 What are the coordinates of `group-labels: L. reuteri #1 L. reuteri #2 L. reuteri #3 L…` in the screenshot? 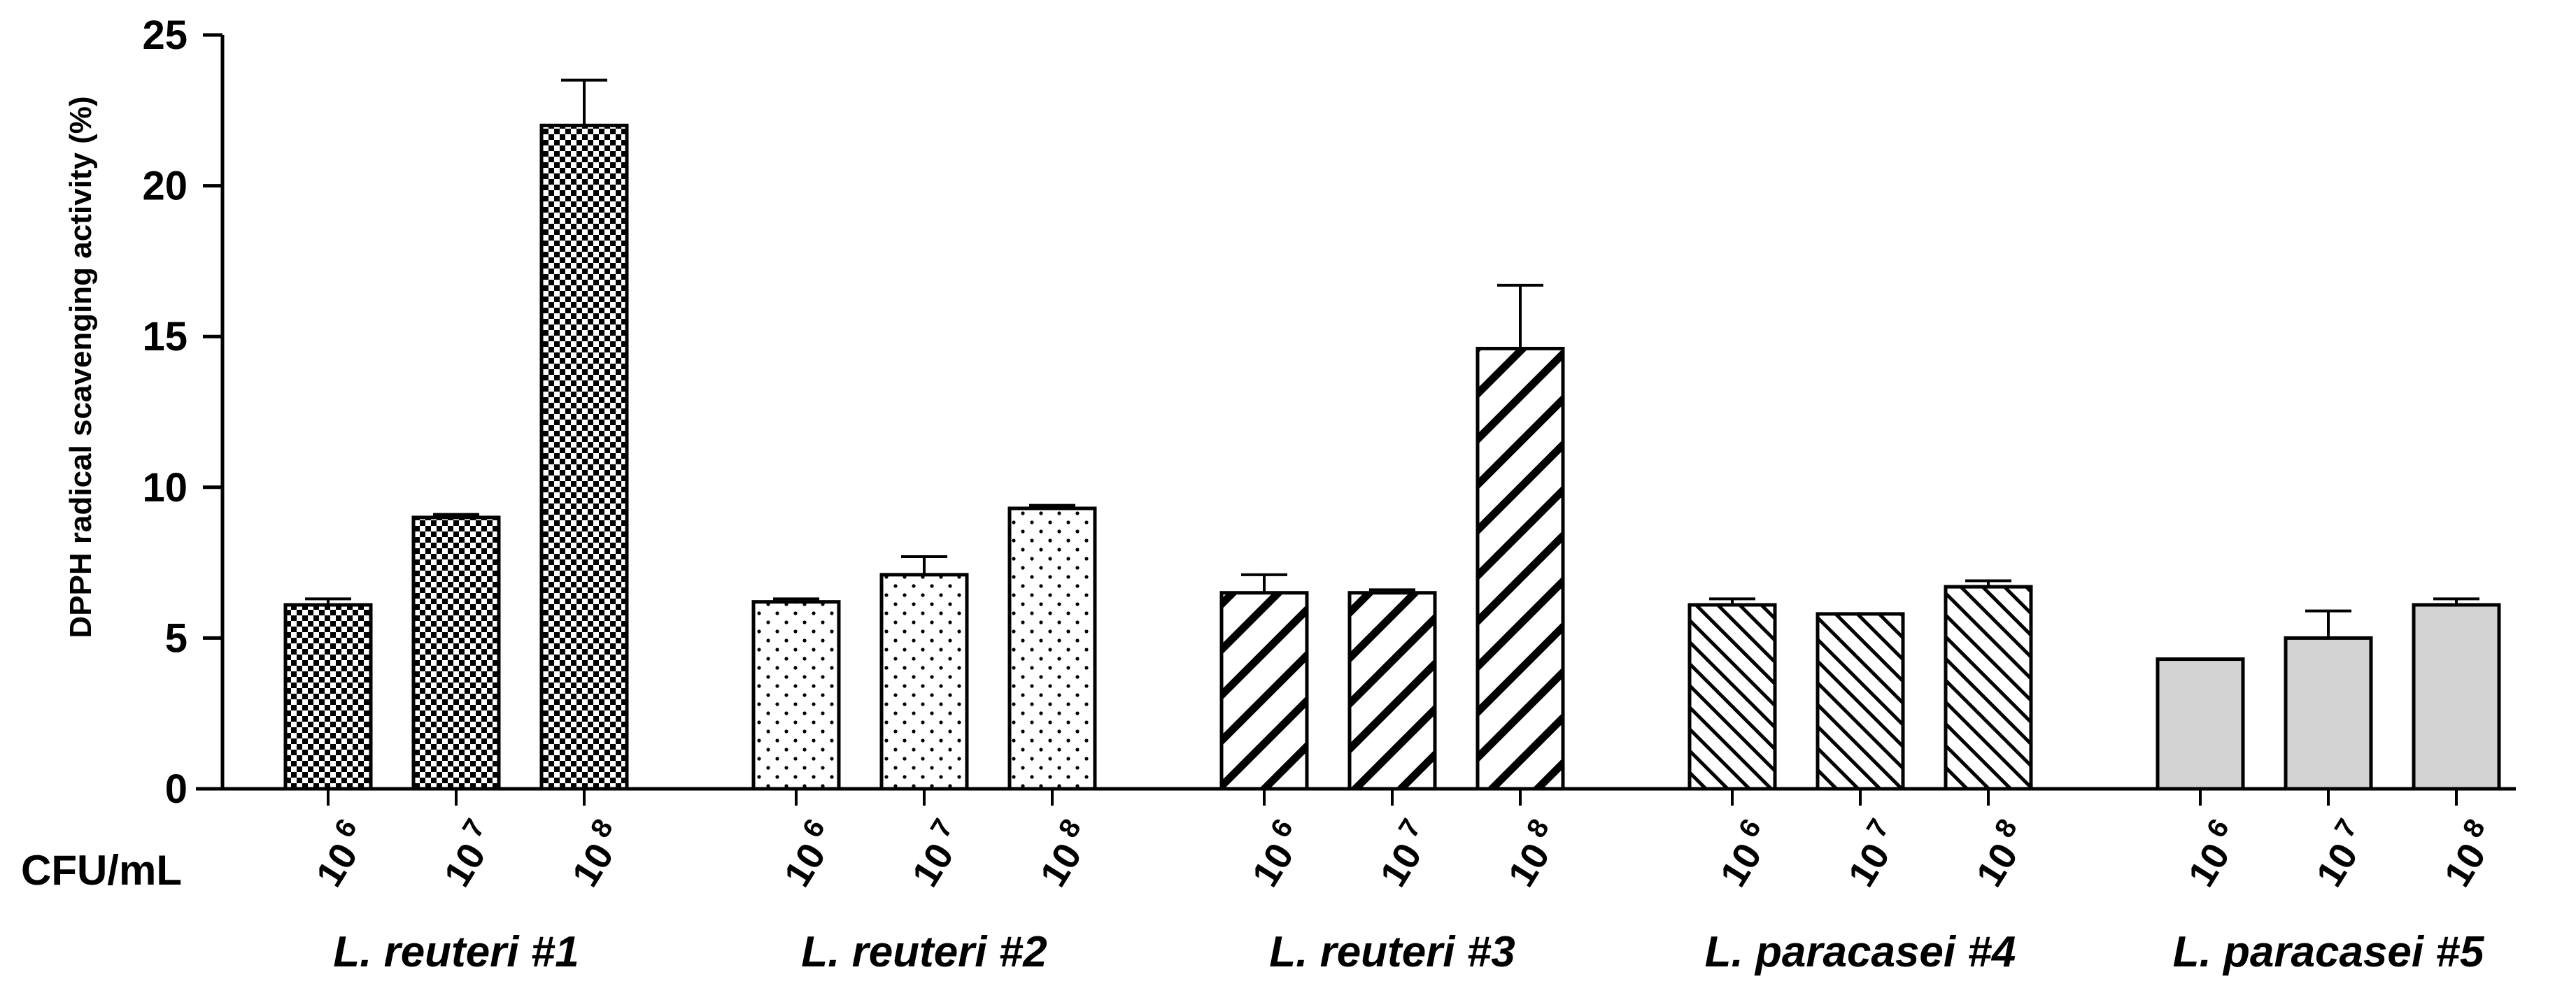 It's located at (1409, 952).